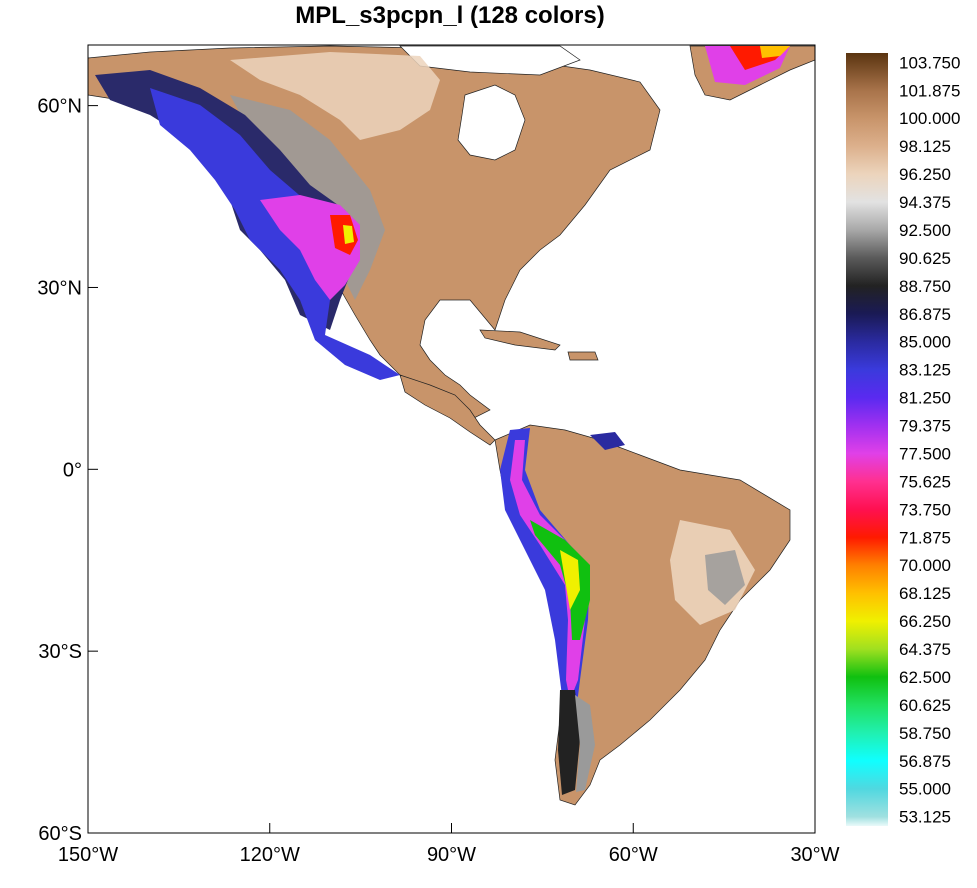 The width and height of the screenshot is (977, 888). I want to click on rockies-yellow-core, so click(348, 234).